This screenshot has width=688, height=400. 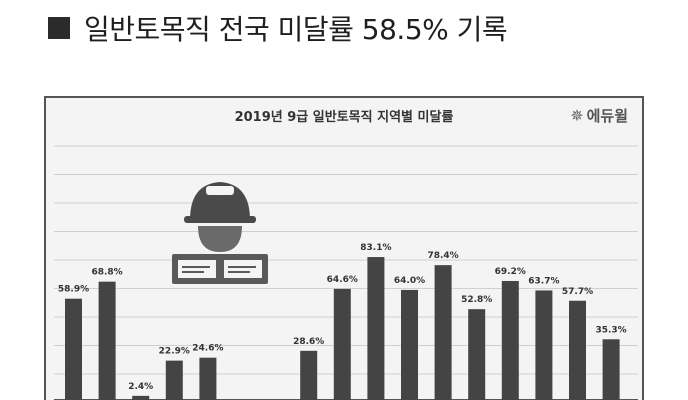 What do you see at coordinates (577, 115) in the screenshot?
I see `sunburst-icon: ✵` at bounding box center [577, 115].